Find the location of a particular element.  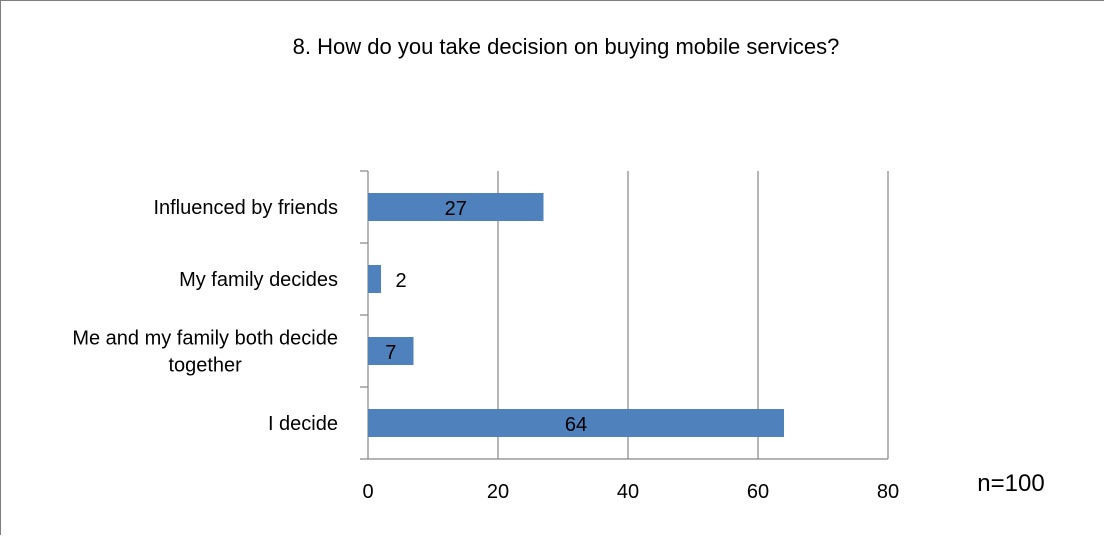

bar-influenced-by-friends is located at coordinates (456, 207).